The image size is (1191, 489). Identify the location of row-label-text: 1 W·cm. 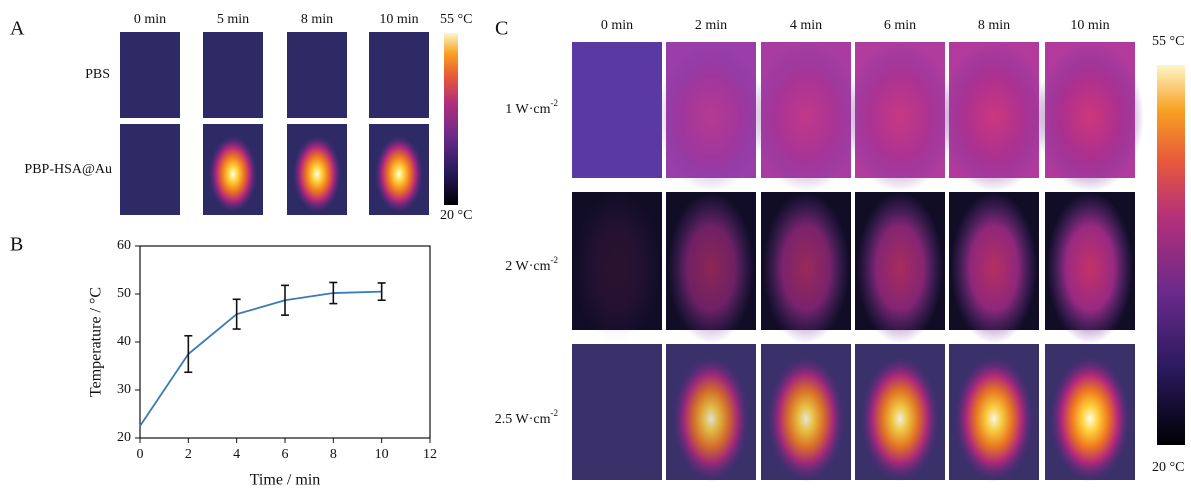
(527, 109).